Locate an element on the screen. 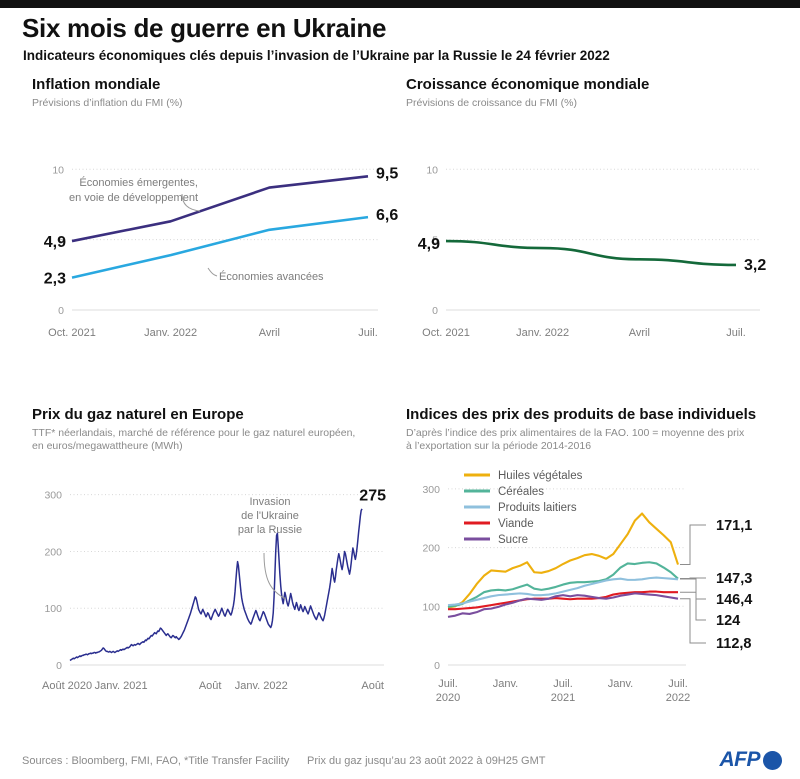  svg-text: Invasion is located at coordinates (270, 502).